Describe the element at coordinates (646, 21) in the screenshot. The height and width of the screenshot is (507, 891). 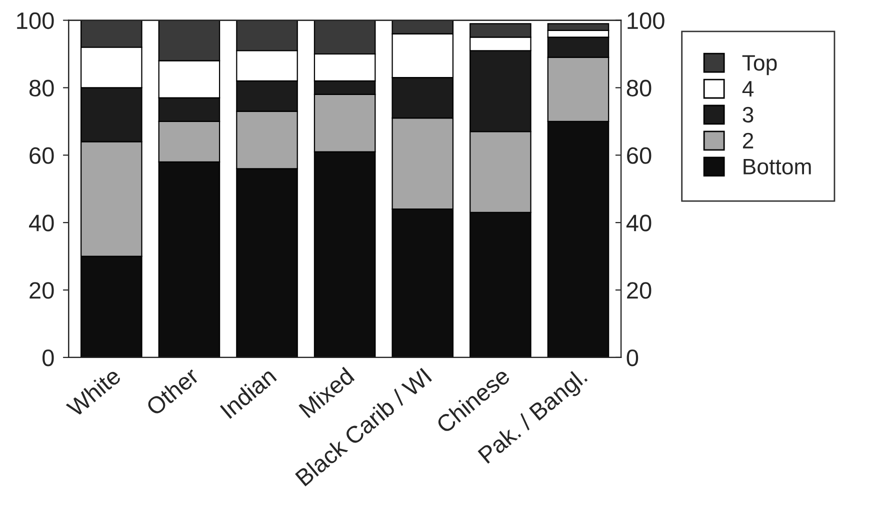
I see `y2-tick-label: 100` at that location.